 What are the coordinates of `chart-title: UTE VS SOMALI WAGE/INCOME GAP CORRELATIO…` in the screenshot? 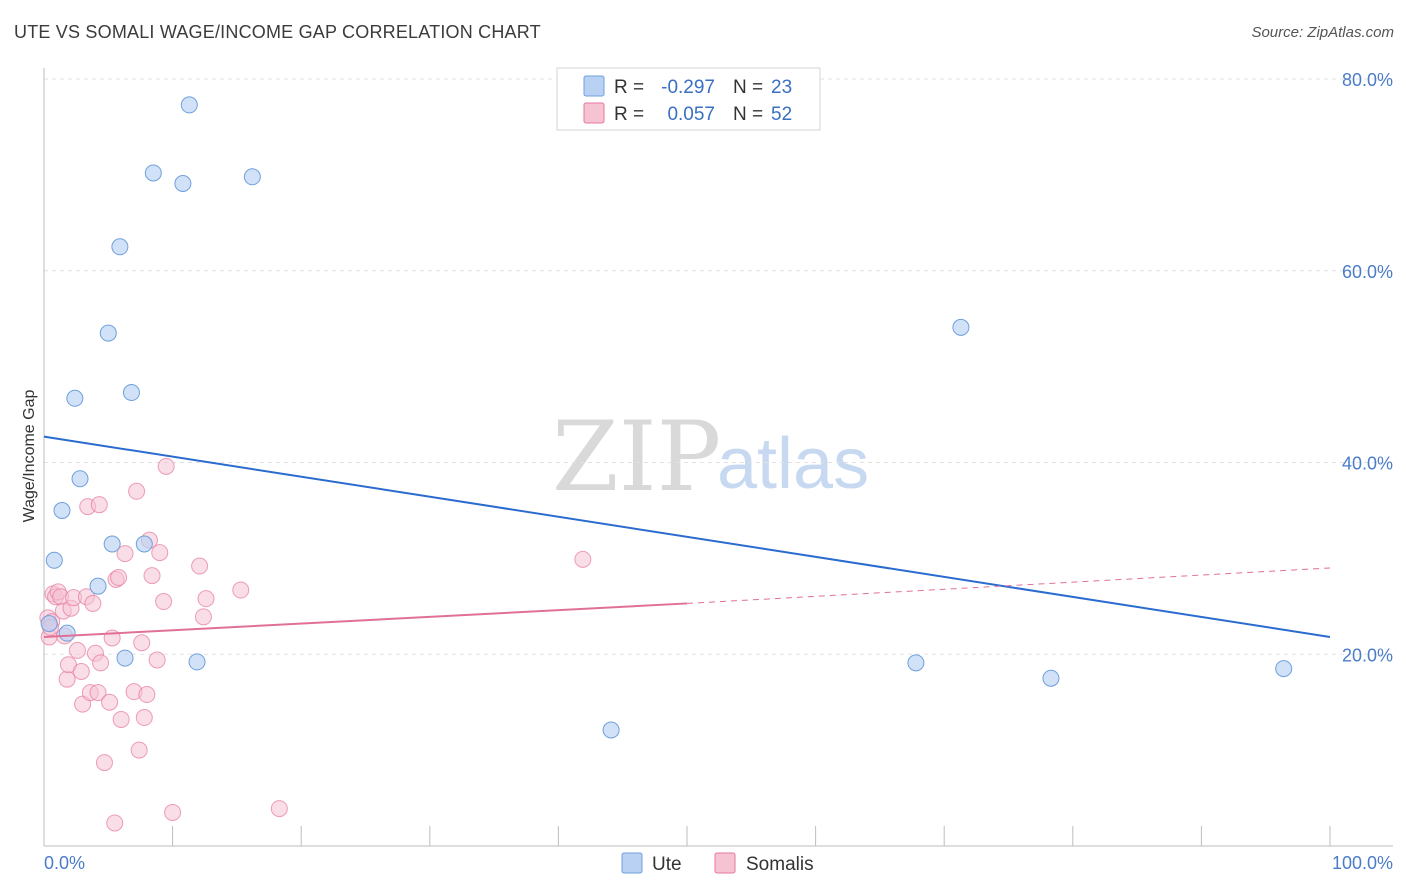 It's located at (277, 32).